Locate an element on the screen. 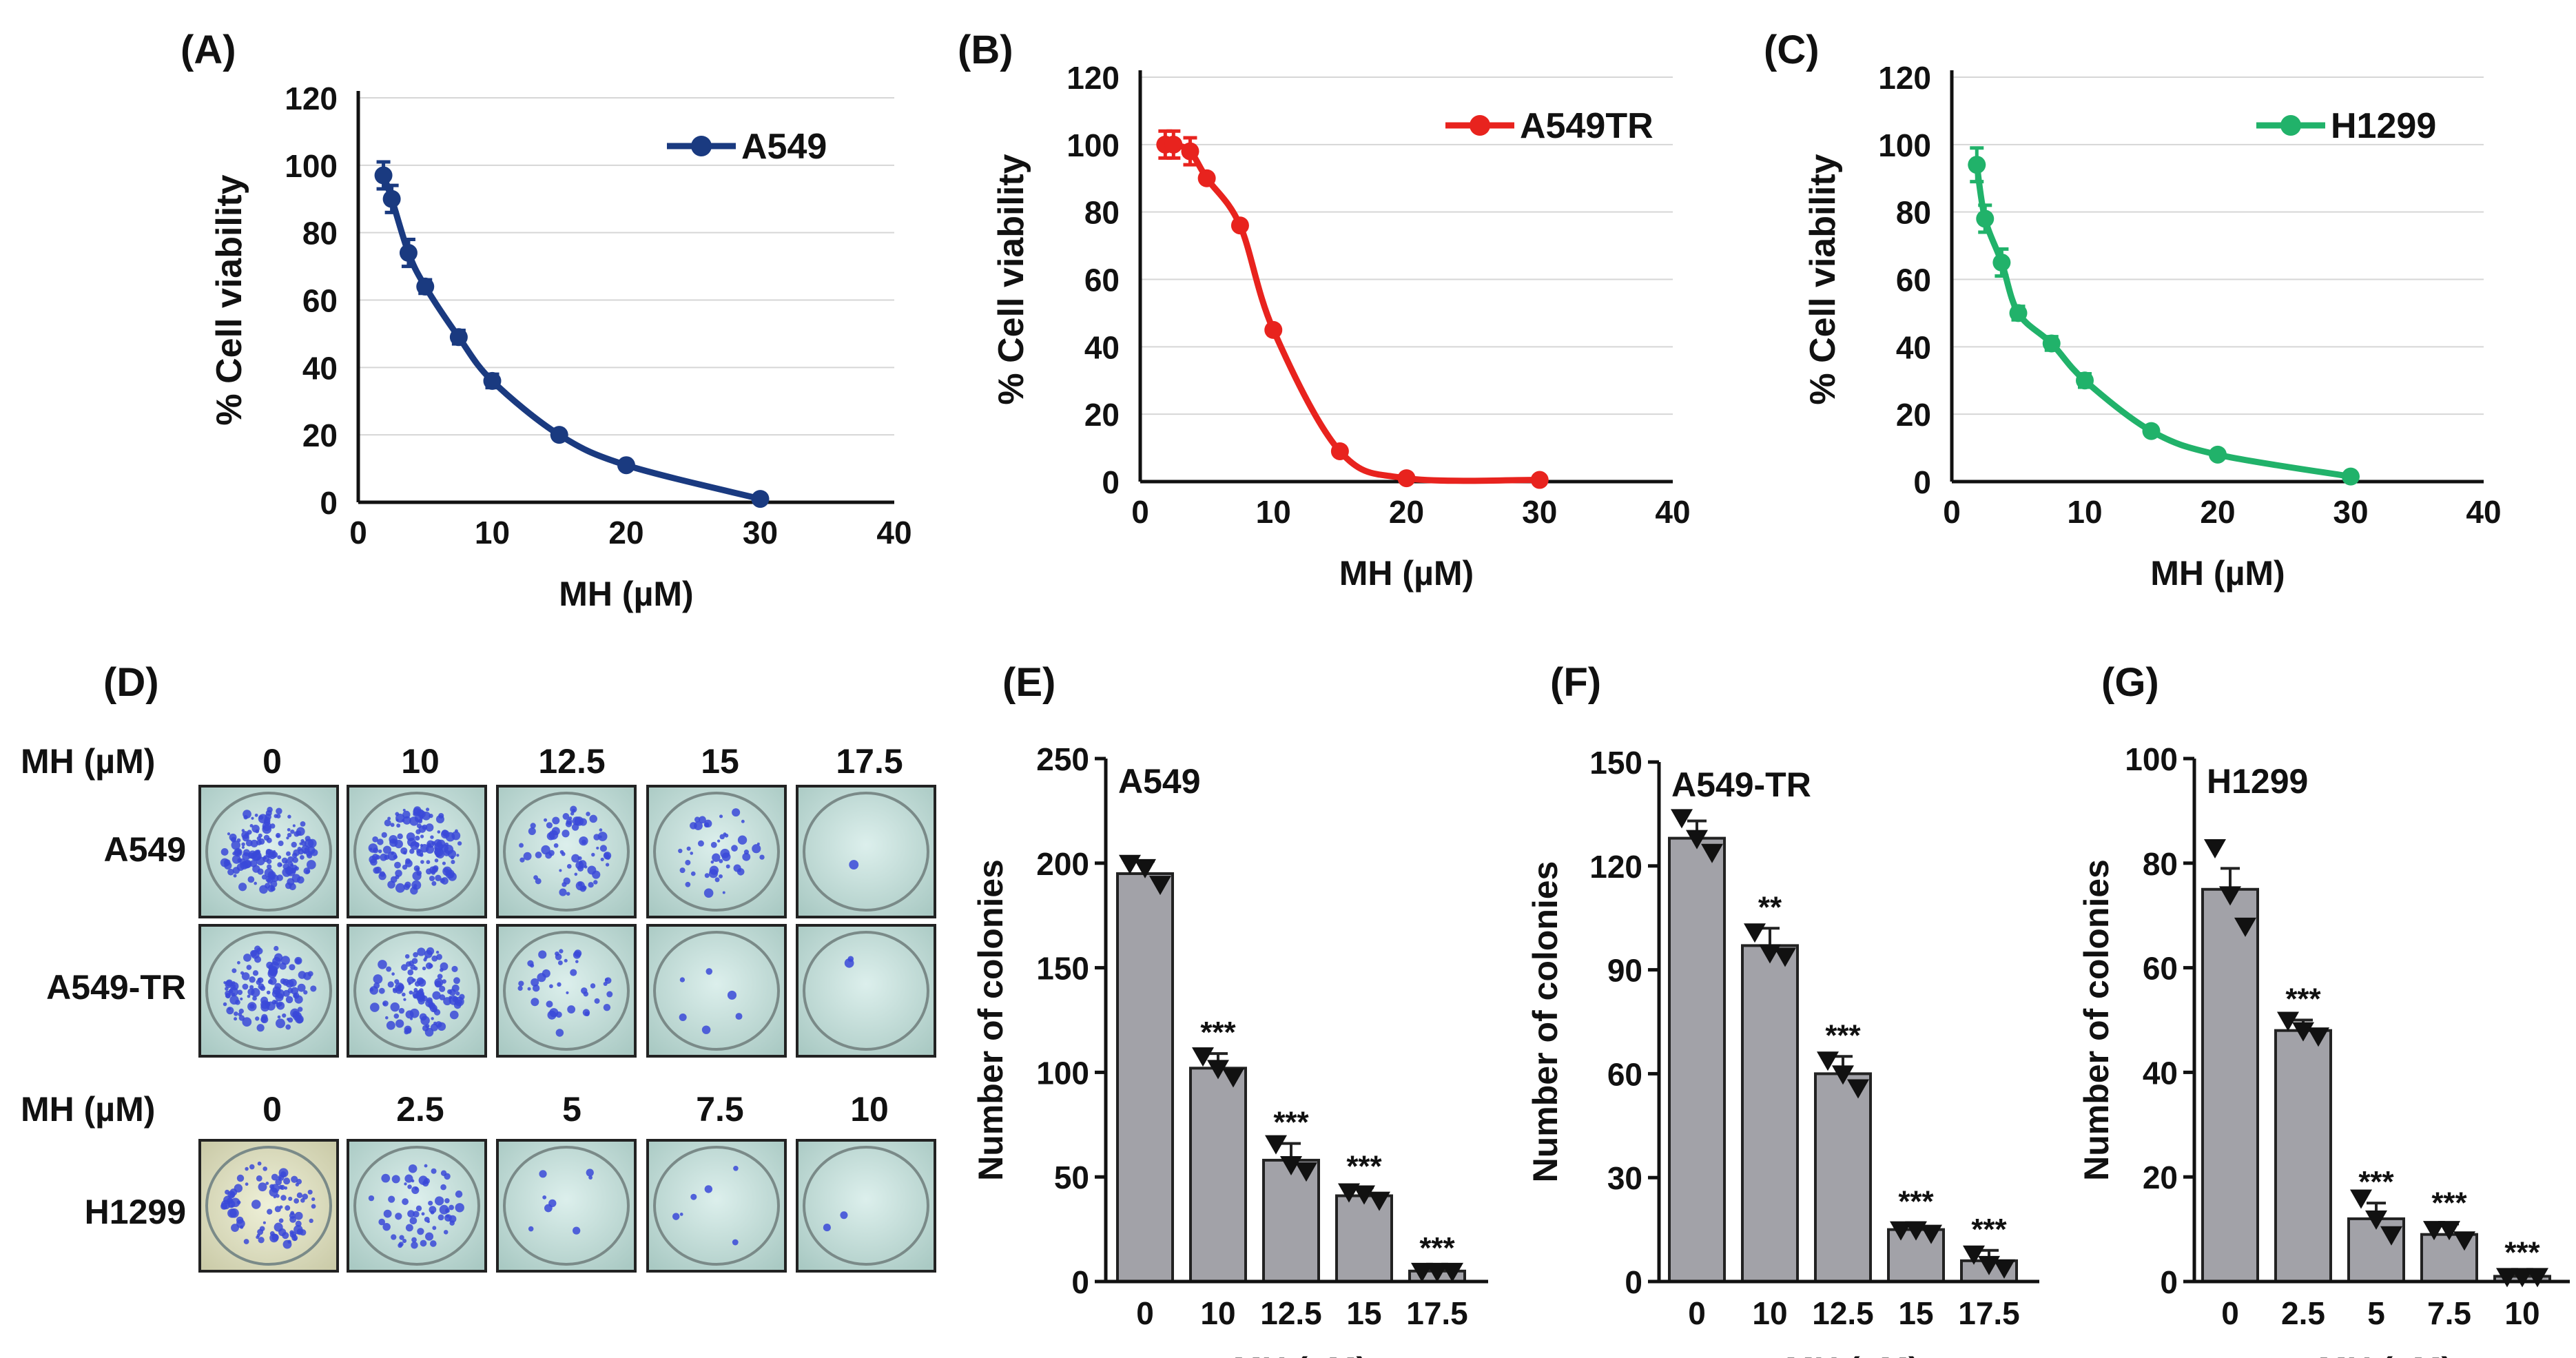  dose-bottom: 5 is located at coordinates (571, 1109).